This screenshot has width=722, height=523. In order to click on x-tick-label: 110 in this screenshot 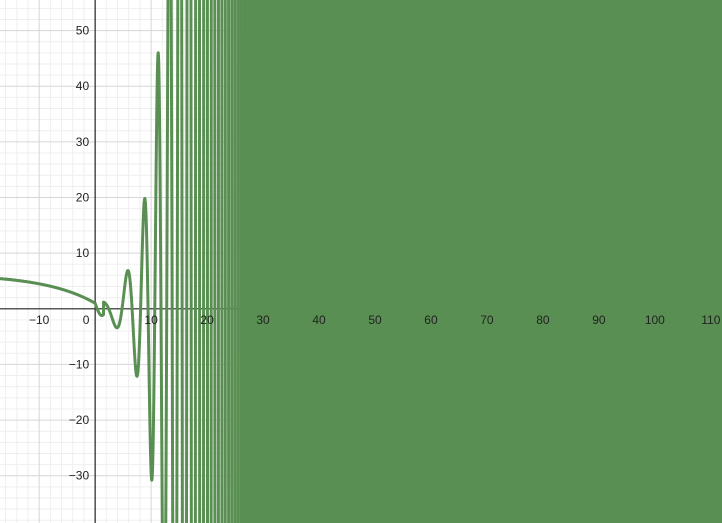, I will do `click(710, 320)`.